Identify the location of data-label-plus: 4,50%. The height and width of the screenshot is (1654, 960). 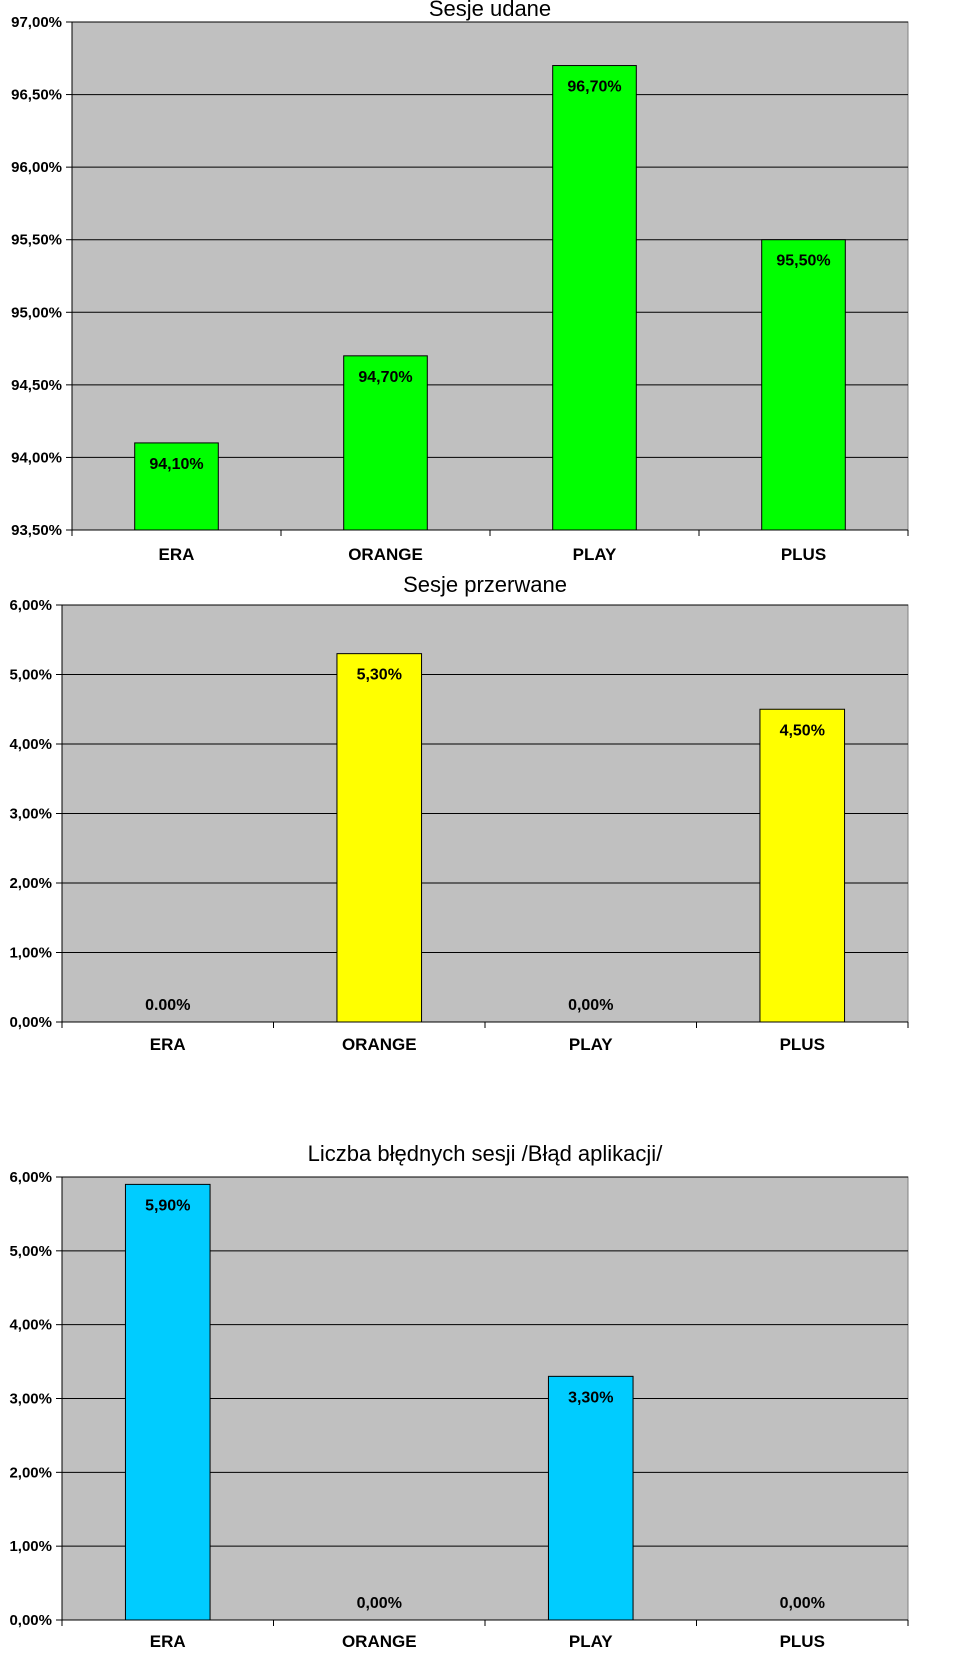
(802, 730).